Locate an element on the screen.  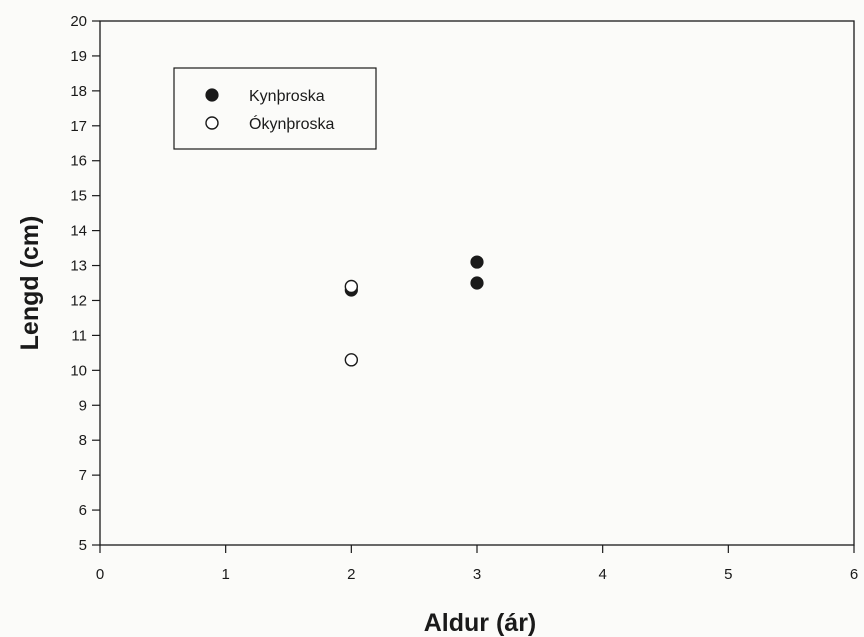
legend: Kynþroska Ókynþroska is located at coordinates (275, 108).